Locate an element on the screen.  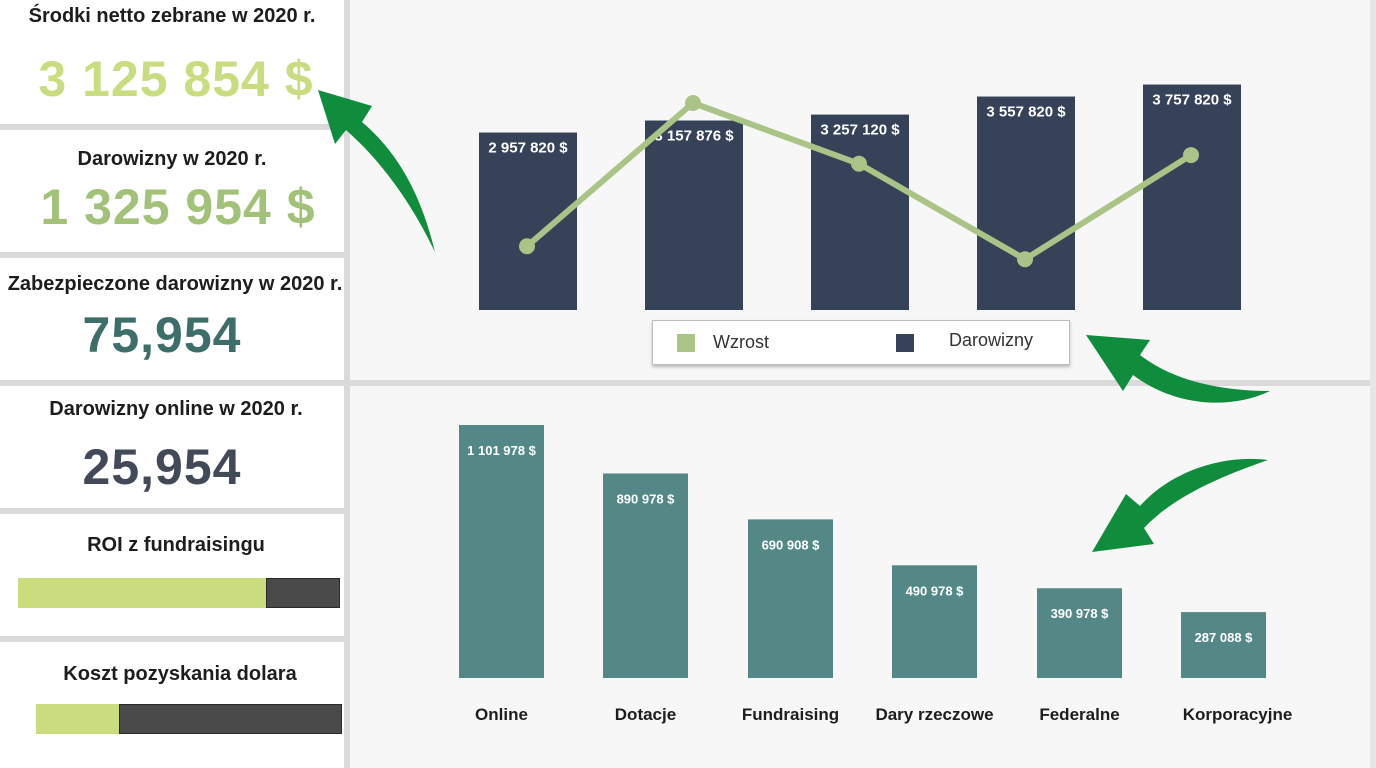
category-label: Korporacyjne is located at coordinates (1238, 714).